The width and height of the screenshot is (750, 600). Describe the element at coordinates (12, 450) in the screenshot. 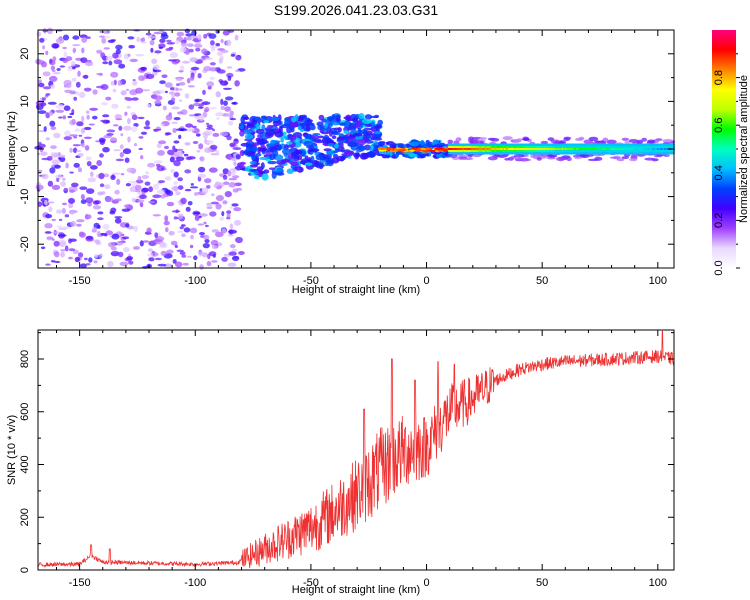

I see `snr-y-axis-label: SNR (10 * v/v)` at that location.